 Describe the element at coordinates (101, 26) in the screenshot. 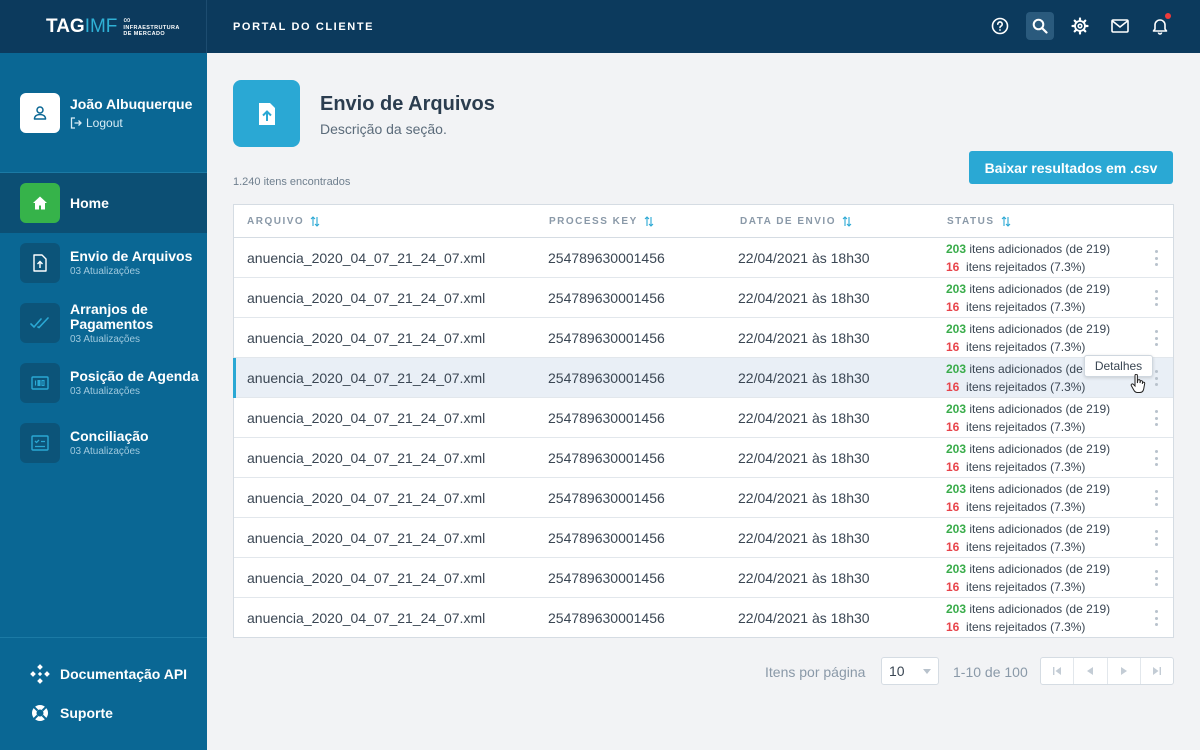

I see `logo-imf: IMF` at that location.